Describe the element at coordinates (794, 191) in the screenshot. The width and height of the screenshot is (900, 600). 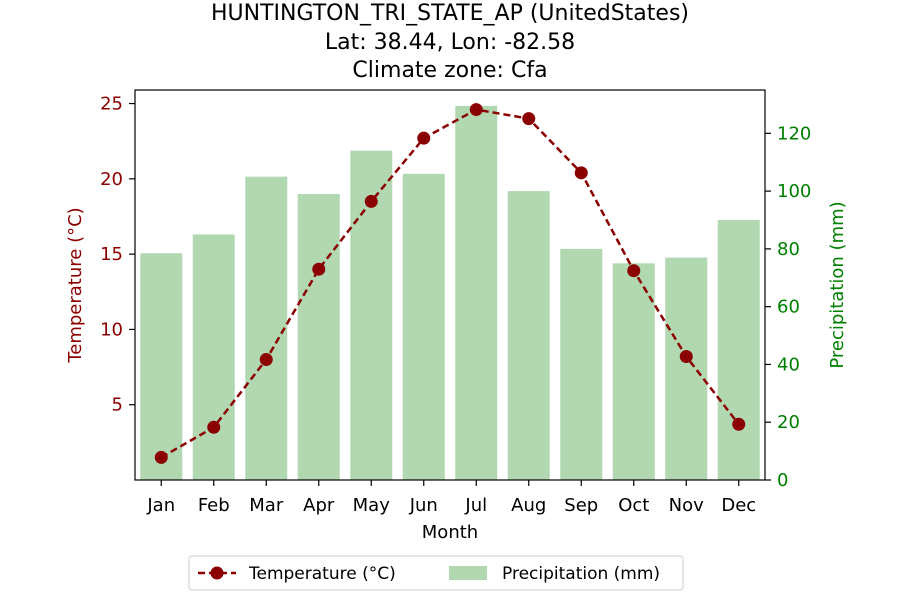
I see `right-tick-label: 100` at that location.